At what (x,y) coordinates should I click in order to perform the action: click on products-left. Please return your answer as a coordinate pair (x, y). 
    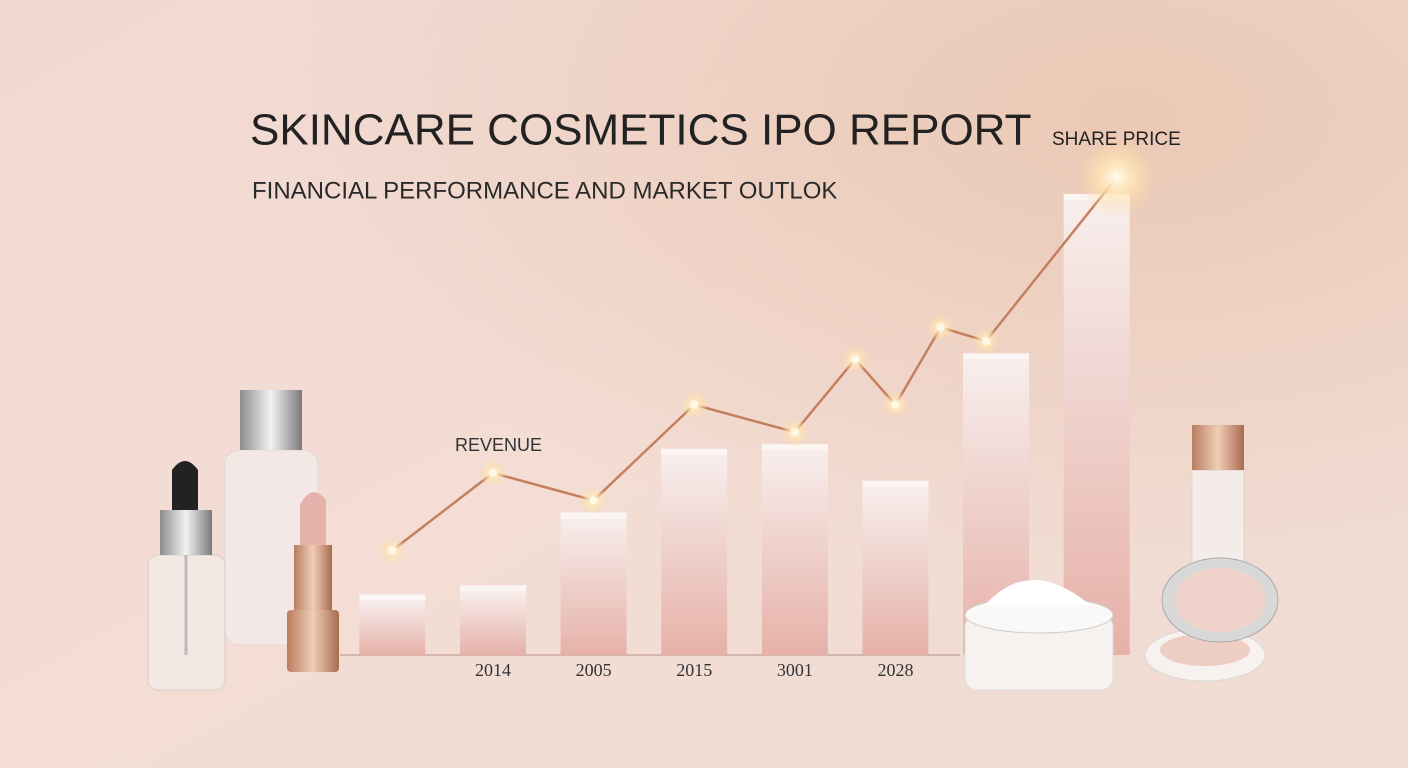
    Looking at the image, I should click on (243, 540).